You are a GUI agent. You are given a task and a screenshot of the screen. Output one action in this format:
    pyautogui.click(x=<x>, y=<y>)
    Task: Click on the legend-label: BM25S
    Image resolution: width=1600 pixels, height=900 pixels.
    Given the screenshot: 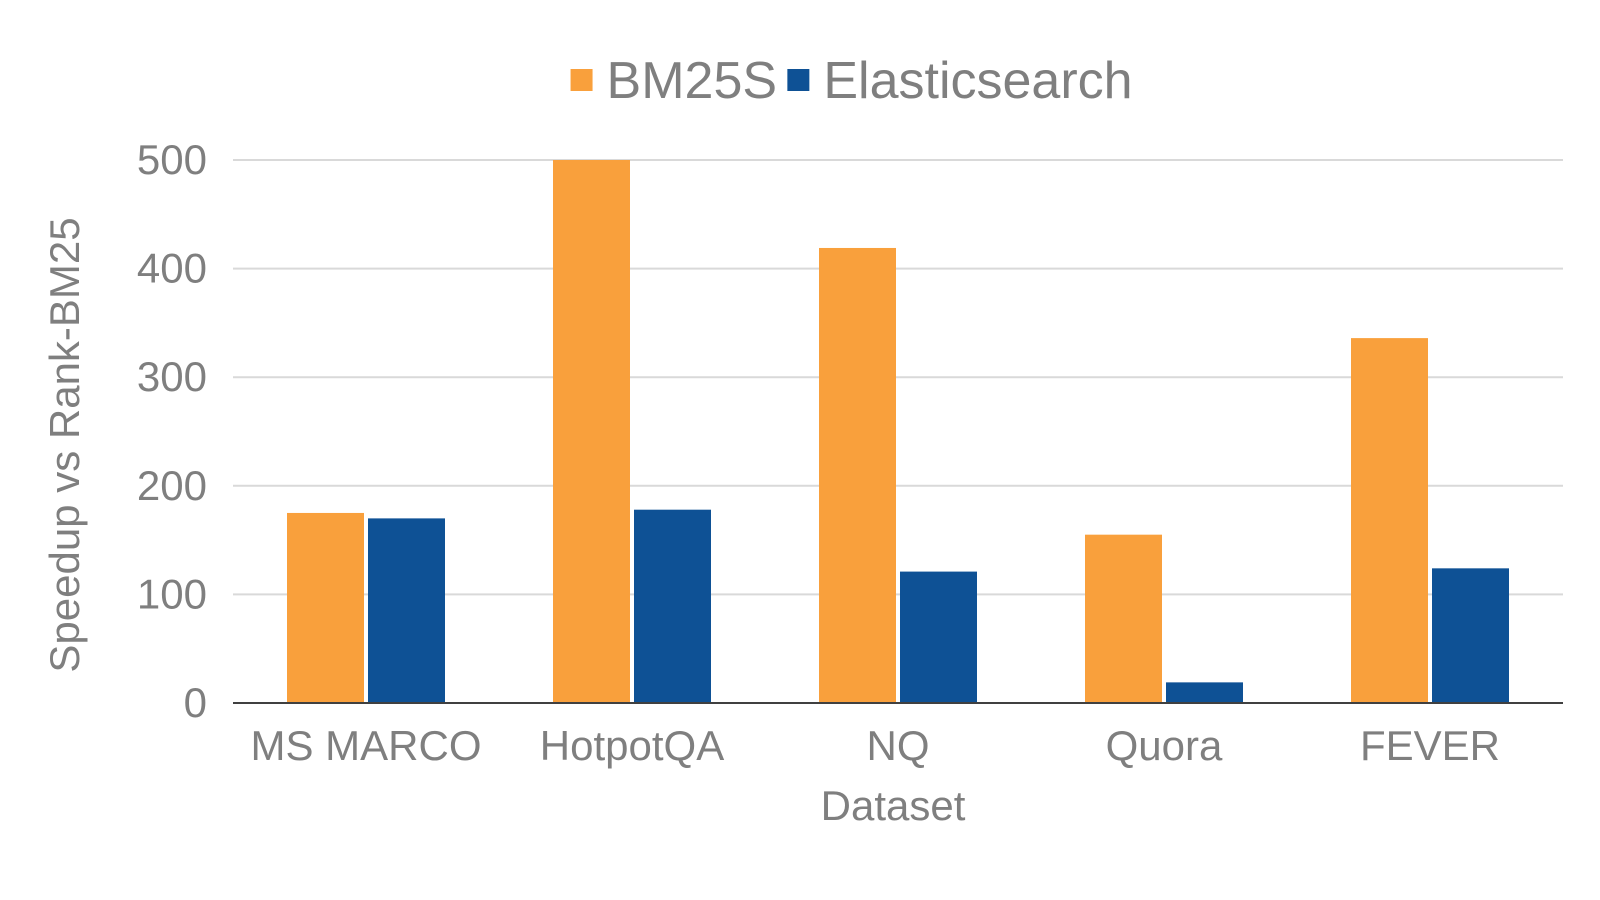 What is the action you would take?
    pyautogui.click(x=692, y=81)
    